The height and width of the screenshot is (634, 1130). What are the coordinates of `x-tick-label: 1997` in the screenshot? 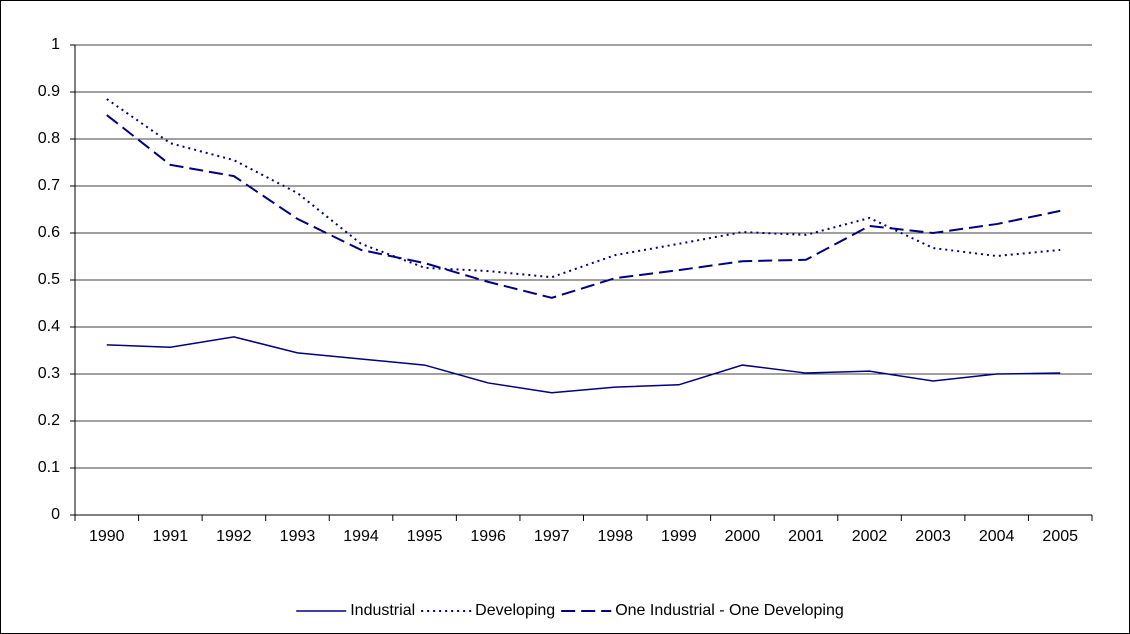 It's located at (552, 536).